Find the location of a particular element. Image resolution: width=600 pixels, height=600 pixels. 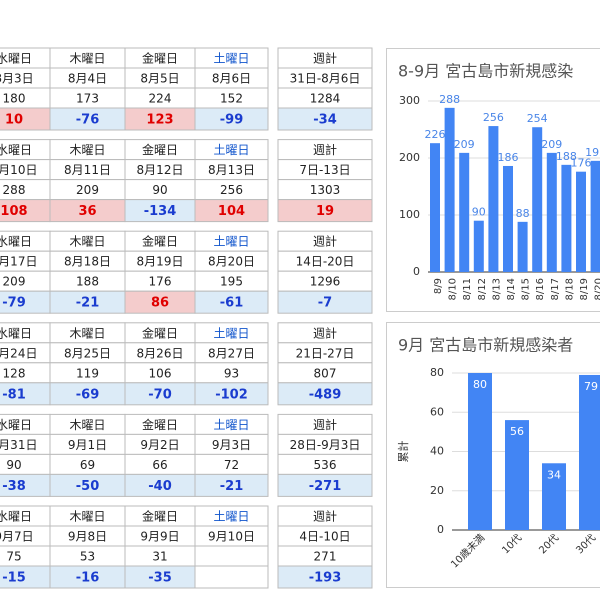

value-label: 288 is located at coordinates (449, 99).